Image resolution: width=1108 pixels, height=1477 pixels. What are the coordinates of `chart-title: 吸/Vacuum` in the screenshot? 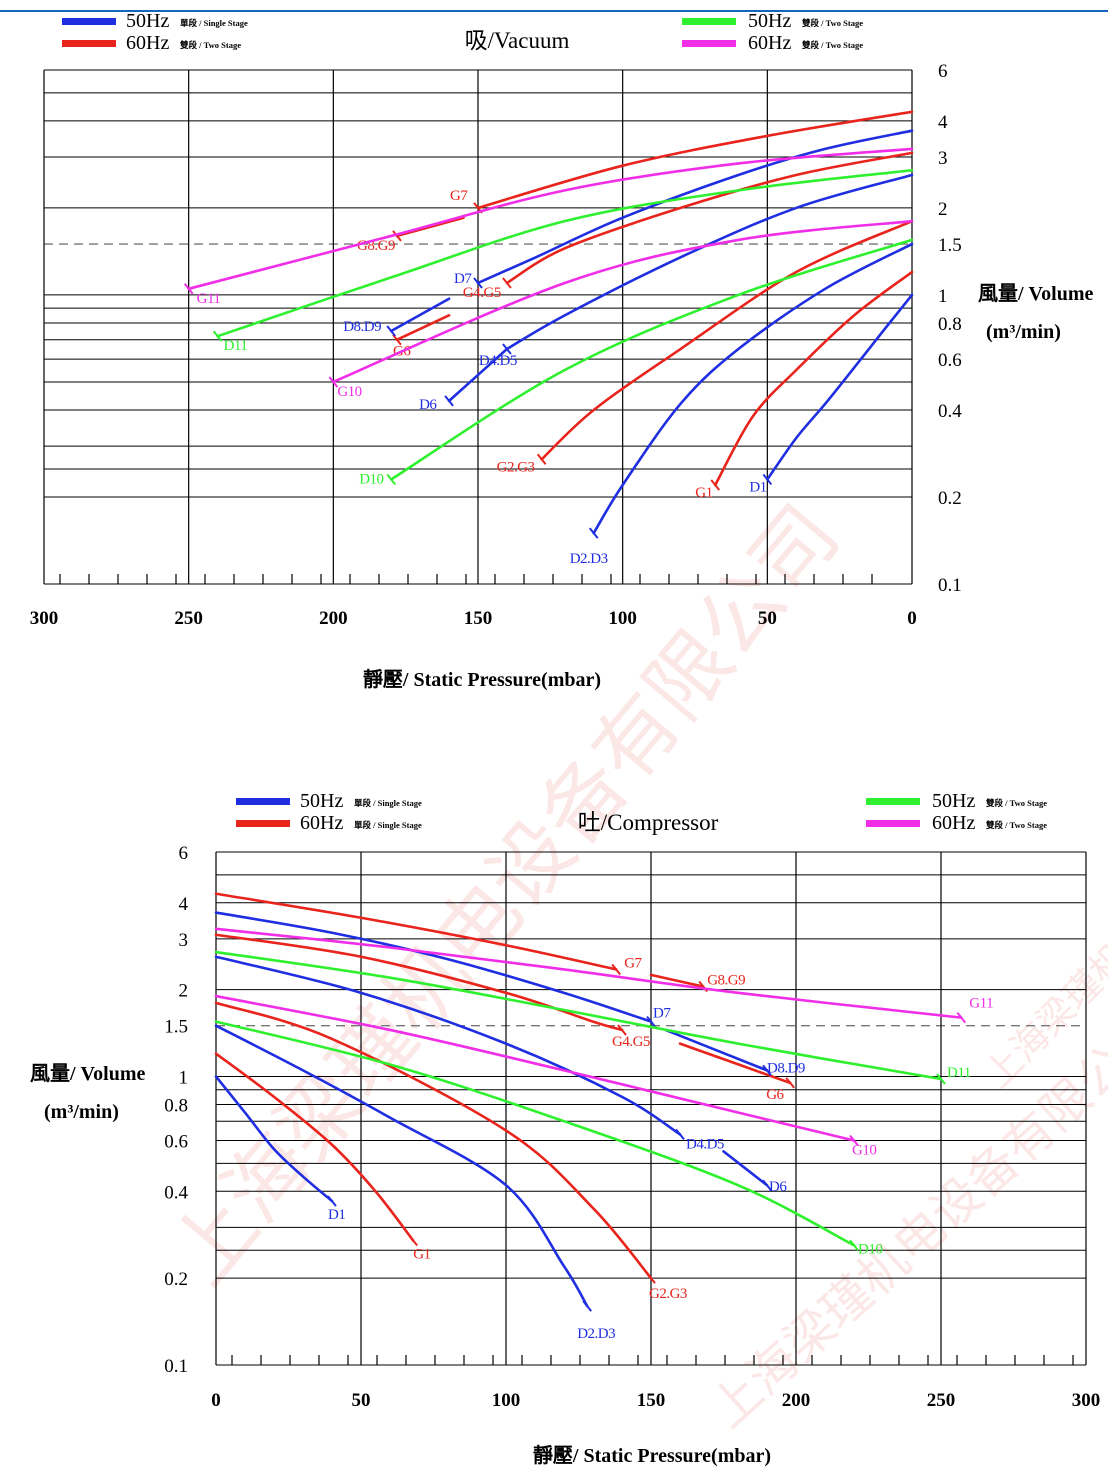 It's located at (517, 40).